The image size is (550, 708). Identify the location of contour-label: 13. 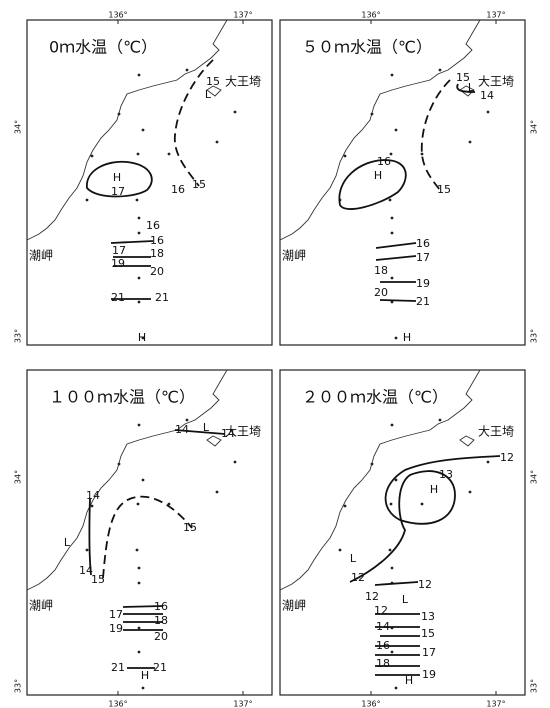
(446, 474).